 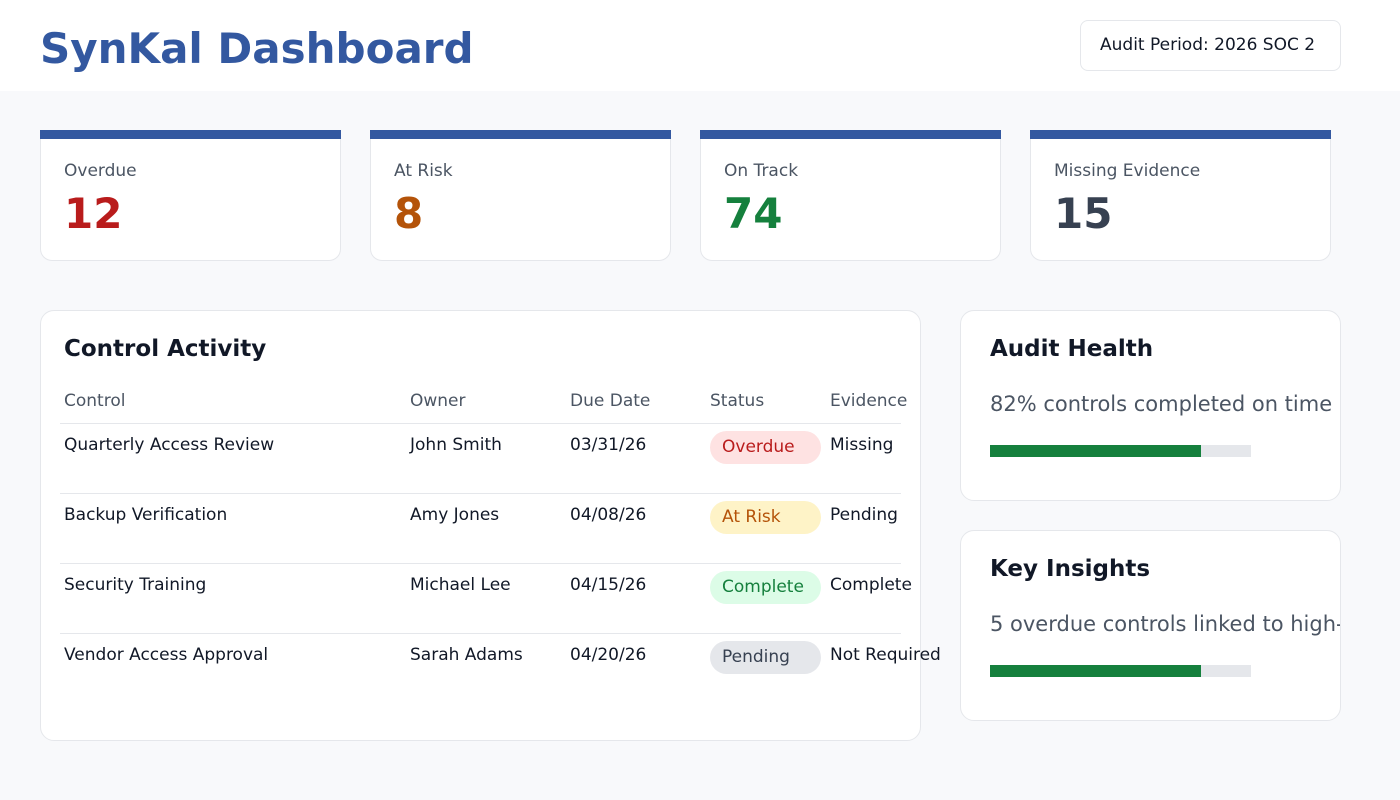 I want to click on due-date-cell: 04/15/26, so click(x=608, y=585).